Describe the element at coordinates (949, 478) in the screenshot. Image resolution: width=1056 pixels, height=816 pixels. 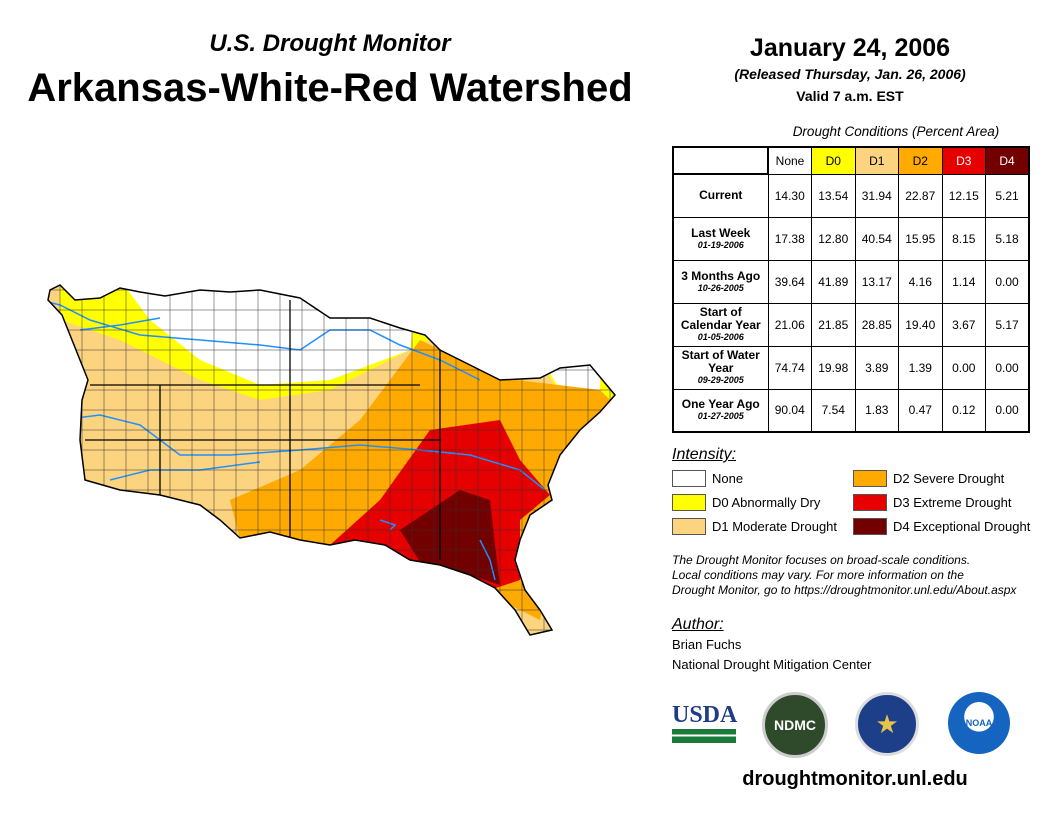
I see `legend-label: D2 Severe Drought` at that location.